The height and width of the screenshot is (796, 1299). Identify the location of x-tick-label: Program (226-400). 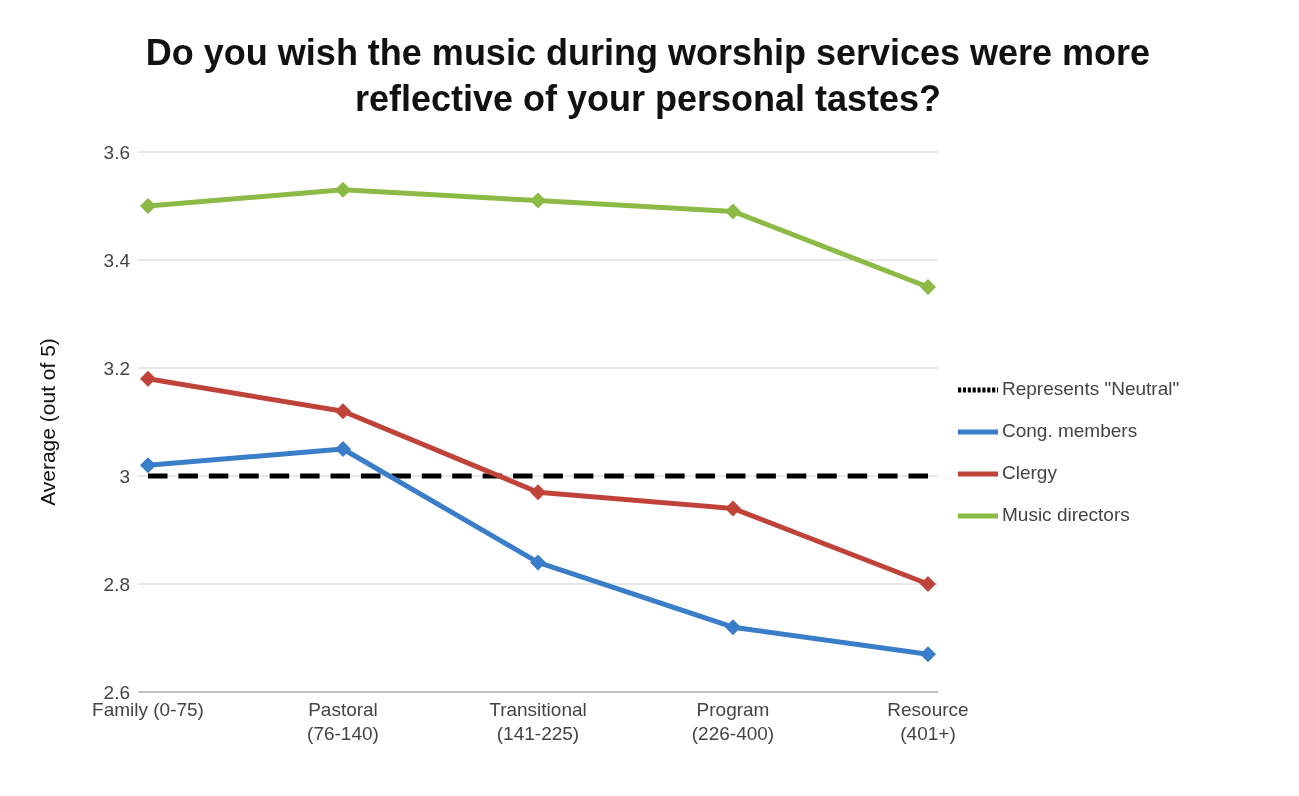
(733, 721).